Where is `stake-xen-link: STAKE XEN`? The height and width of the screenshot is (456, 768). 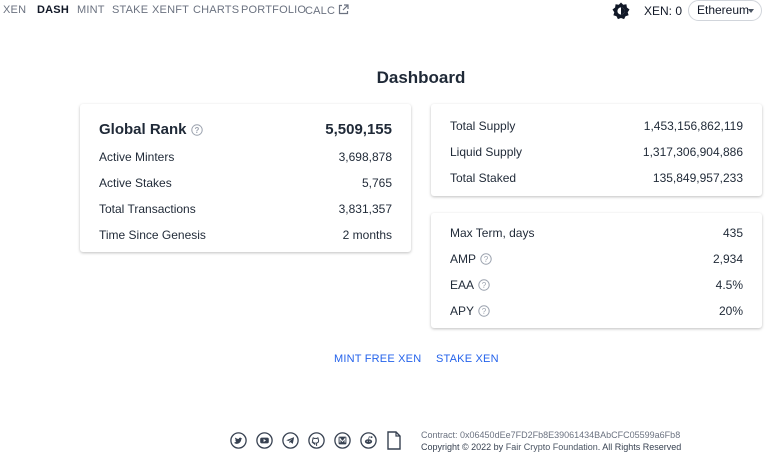 stake-xen-link: STAKE XEN is located at coordinates (467, 359).